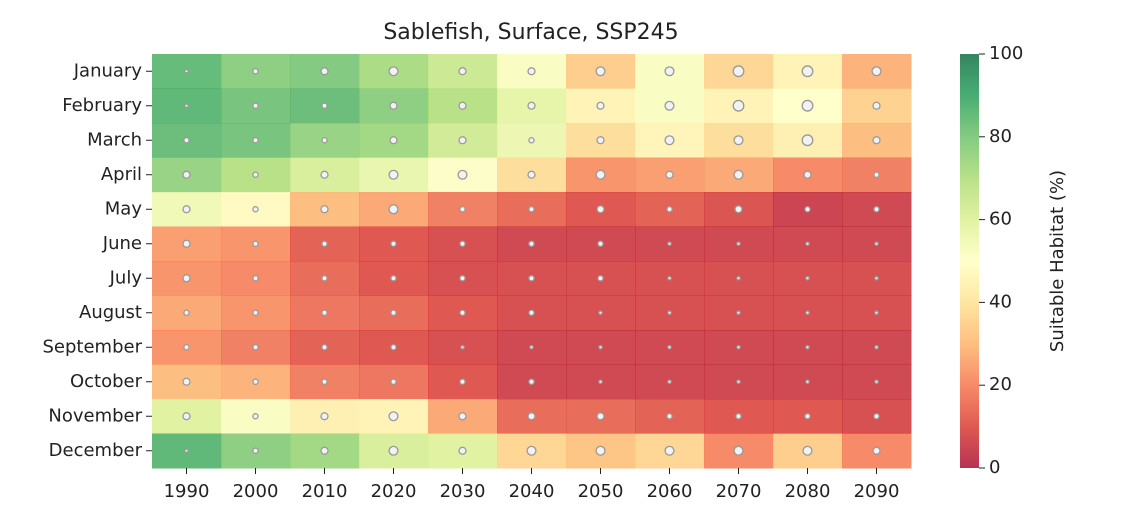  What do you see at coordinates (102, 105) in the screenshot?
I see `y-tick-label: February` at bounding box center [102, 105].